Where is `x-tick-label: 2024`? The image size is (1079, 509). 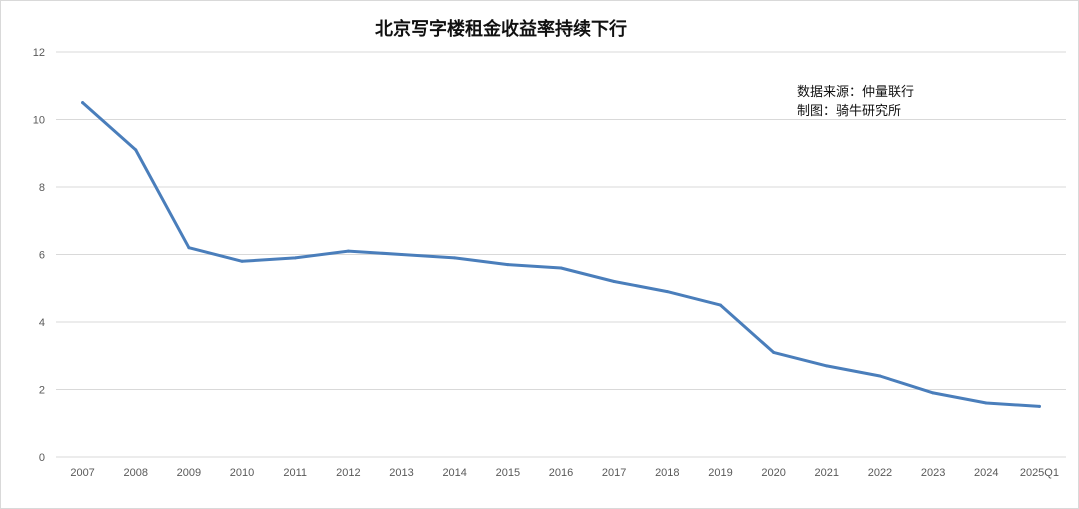 x-tick-label: 2024 is located at coordinates (986, 473).